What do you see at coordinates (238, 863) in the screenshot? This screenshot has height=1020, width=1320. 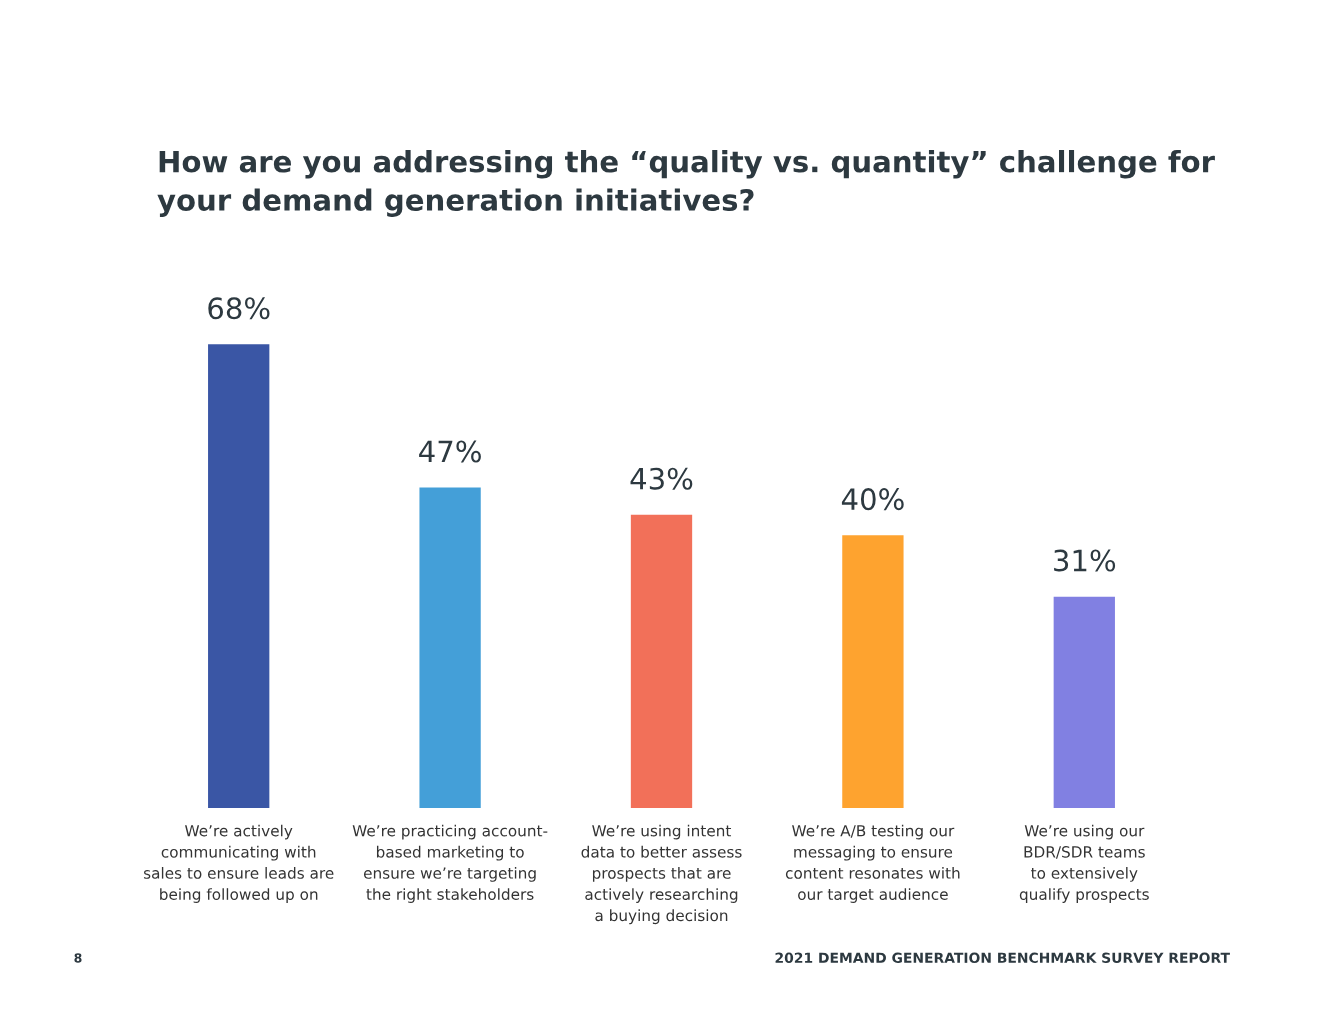 I see `x-tick-label: We’re actively communicating with sales to ensure leads are being followed up on` at bounding box center [238, 863].